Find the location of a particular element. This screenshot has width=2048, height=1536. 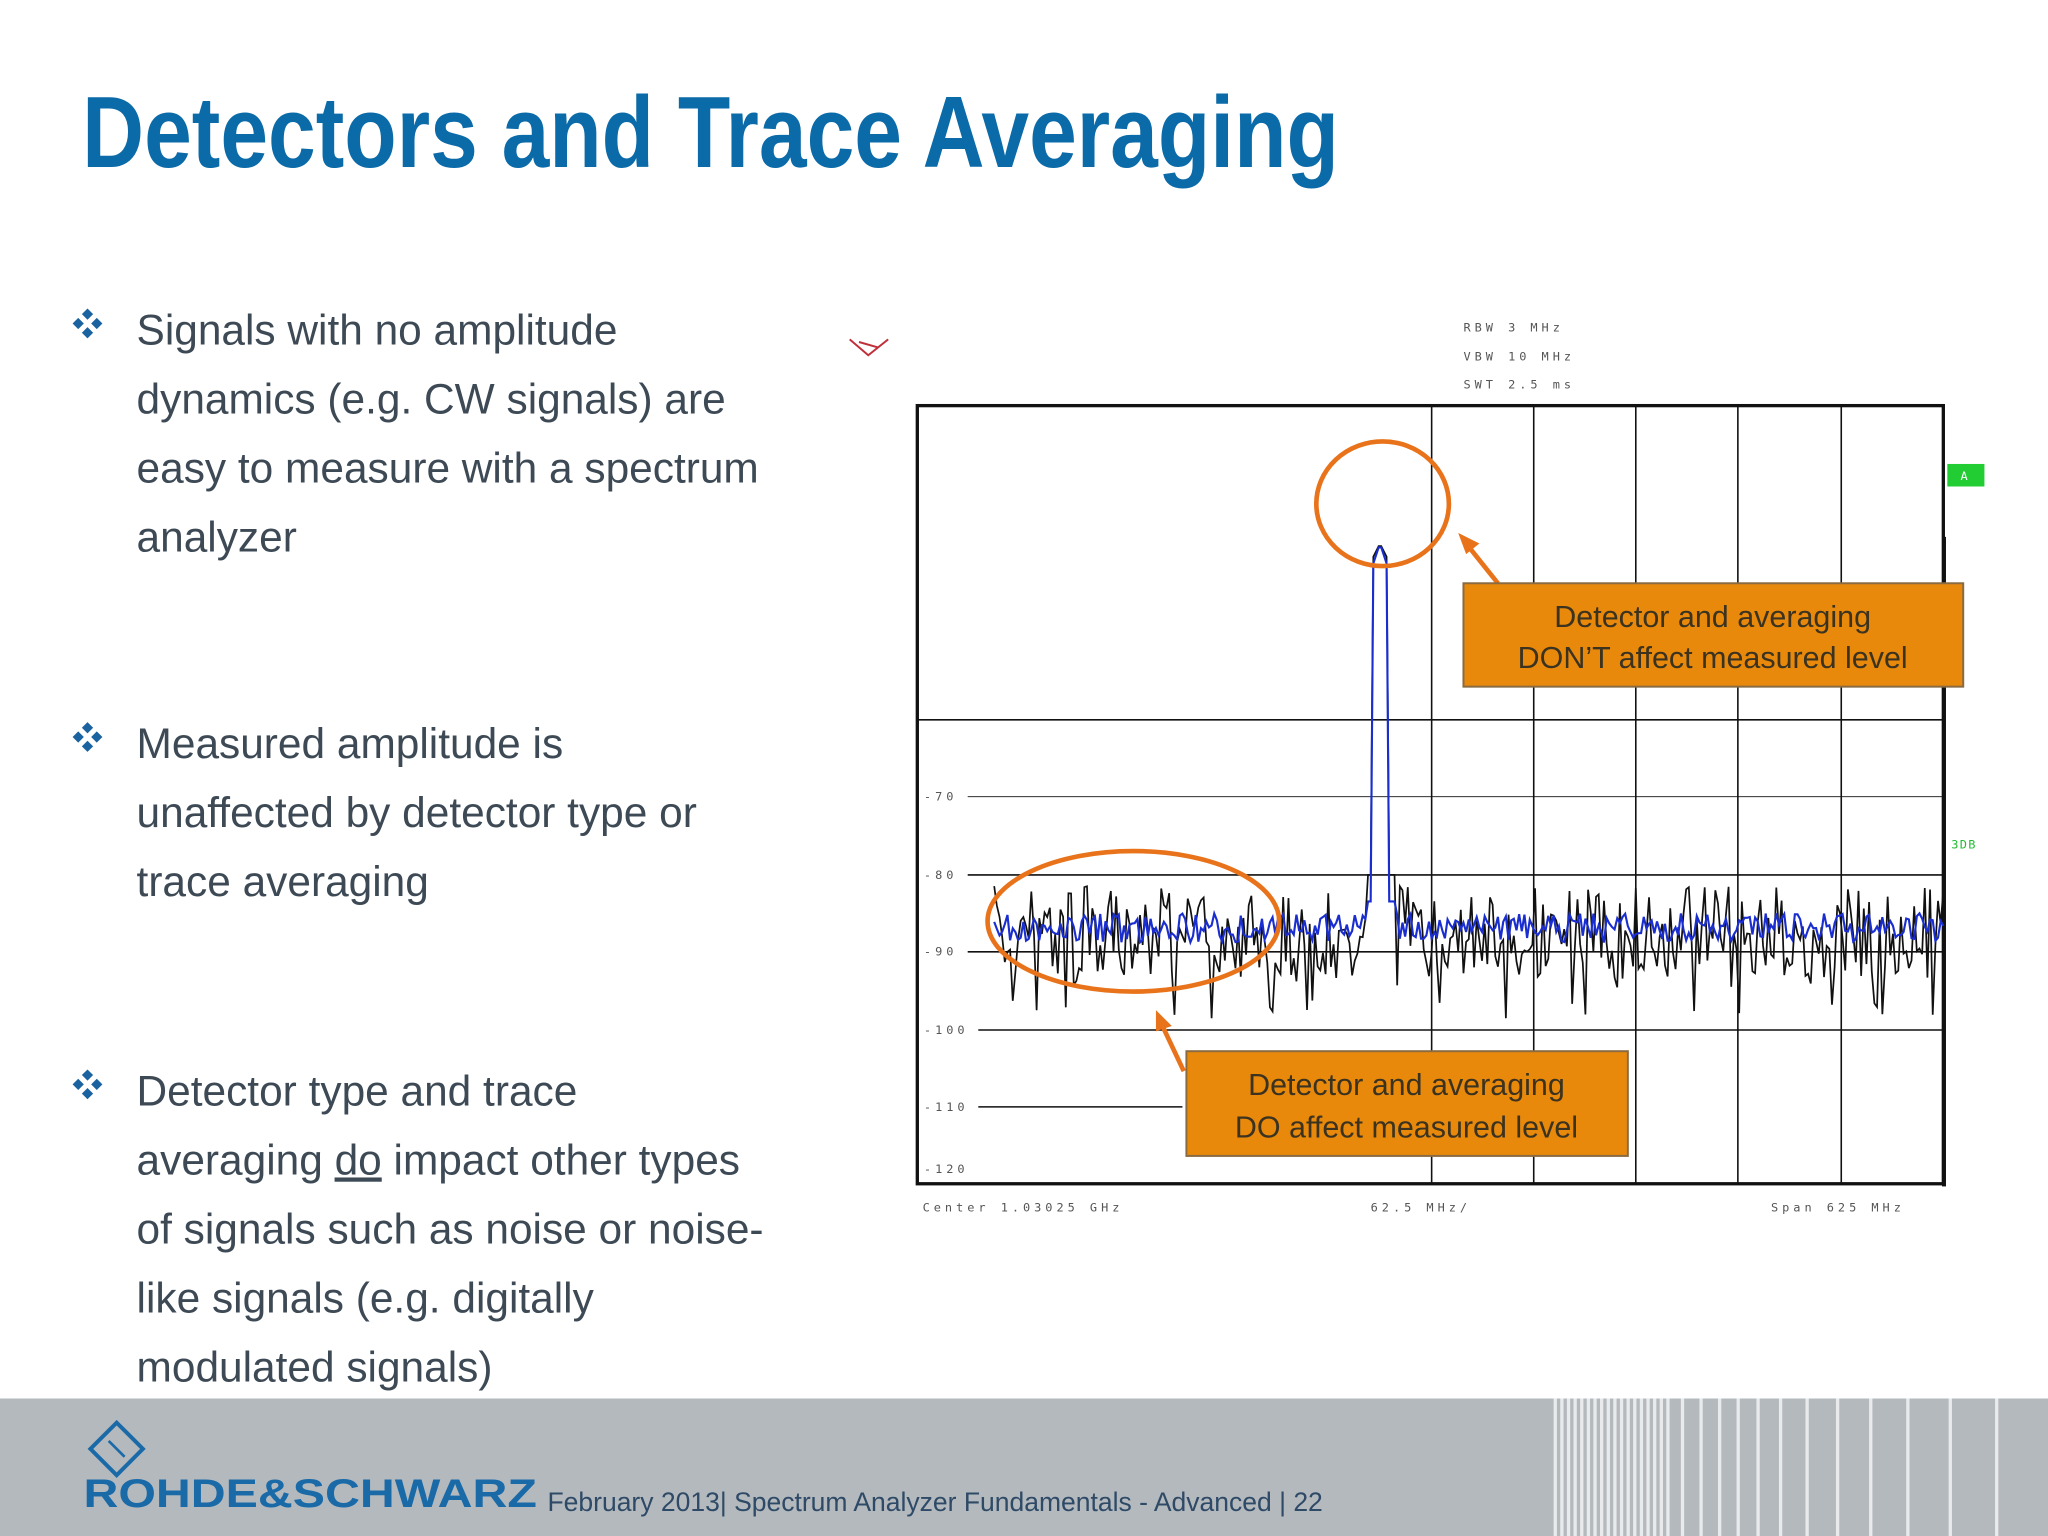

brand: ROHDE&SCHWARZ is located at coordinates (310, 1494).